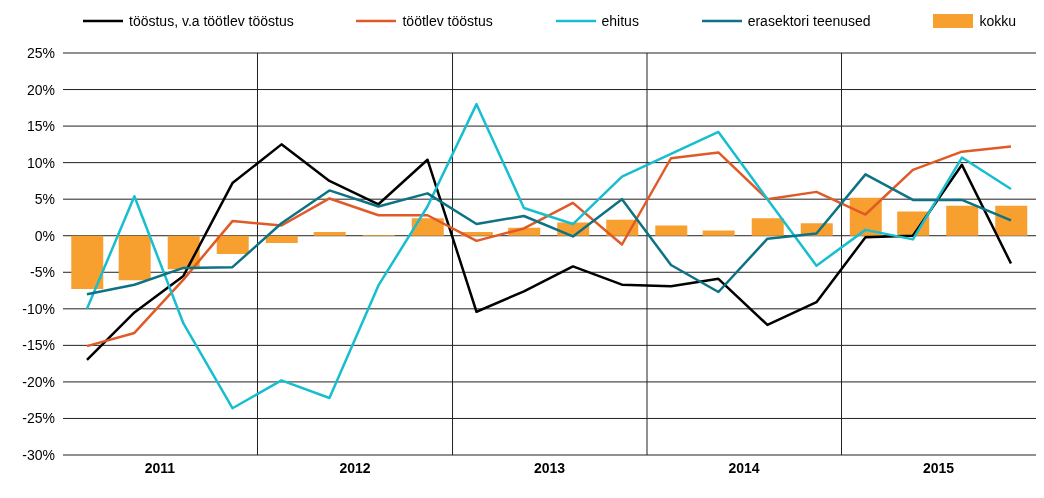 This screenshot has height=498, width=1044. Describe the element at coordinates (38, 308) in the screenshot. I see `y-tick-label: -10%` at that location.